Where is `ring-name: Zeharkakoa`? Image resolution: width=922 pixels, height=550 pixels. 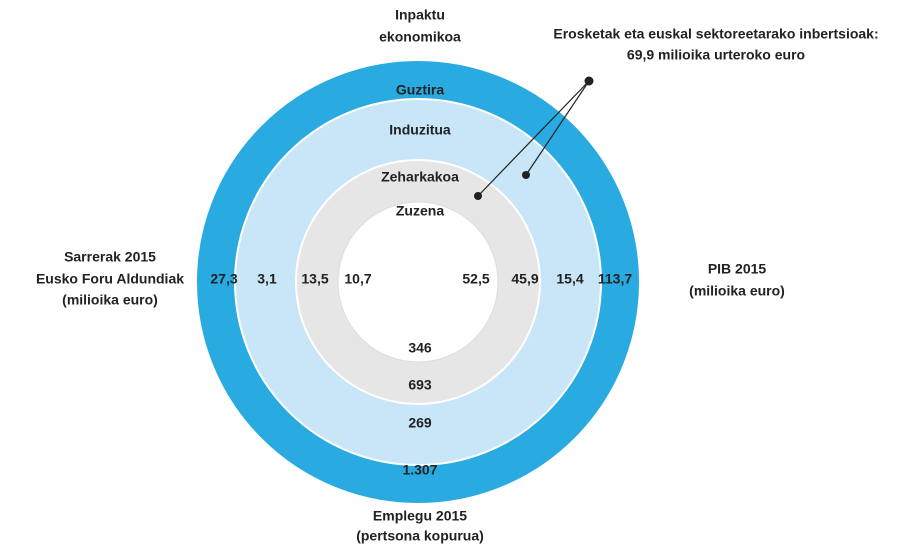 ring-name: Zeharkakoa is located at coordinates (420, 177).